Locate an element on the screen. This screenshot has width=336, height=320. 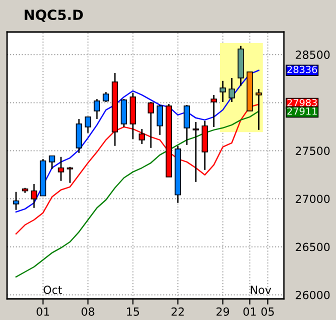
x-tick-label: 29 is located at coordinates (223, 311).